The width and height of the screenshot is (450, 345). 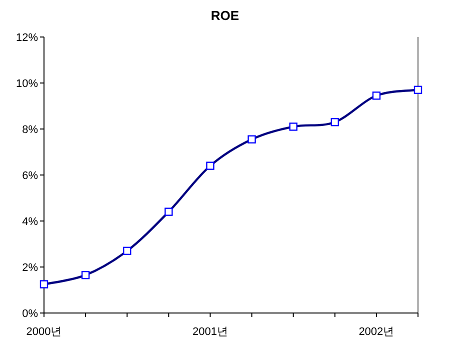 What do you see at coordinates (27, 84) in the screenshot?
I see `y-tick-label: 10%` at bounding box center [27, 84].